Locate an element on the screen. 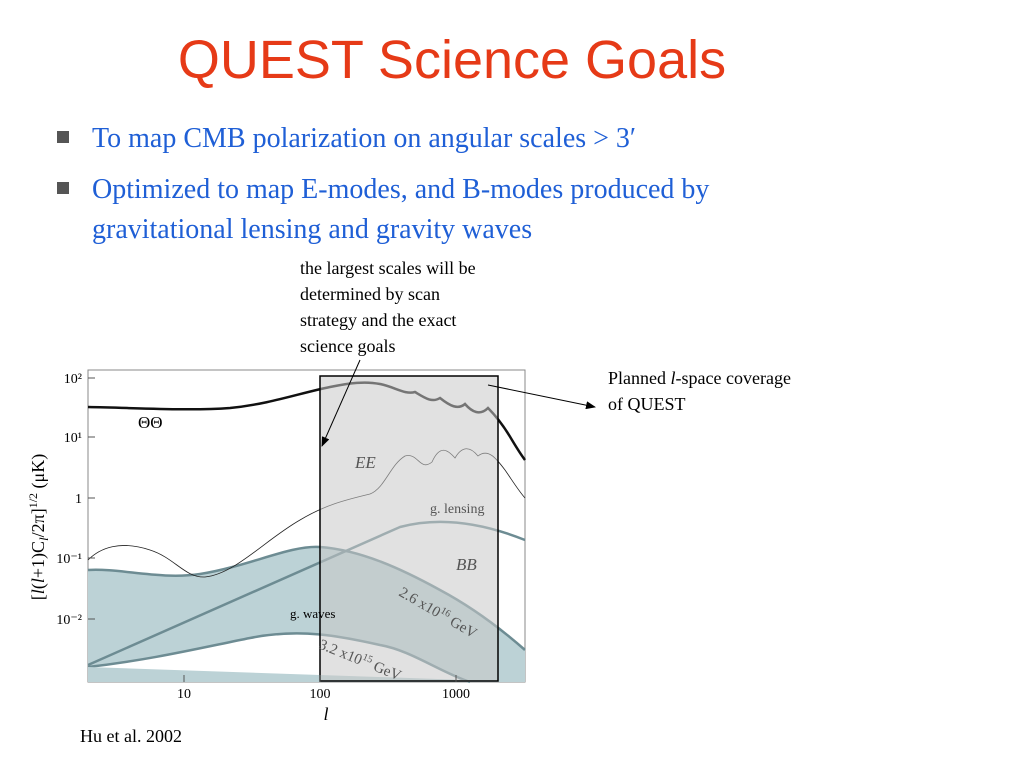  y-tick-label: 10² is located at coordinates (73, 379).